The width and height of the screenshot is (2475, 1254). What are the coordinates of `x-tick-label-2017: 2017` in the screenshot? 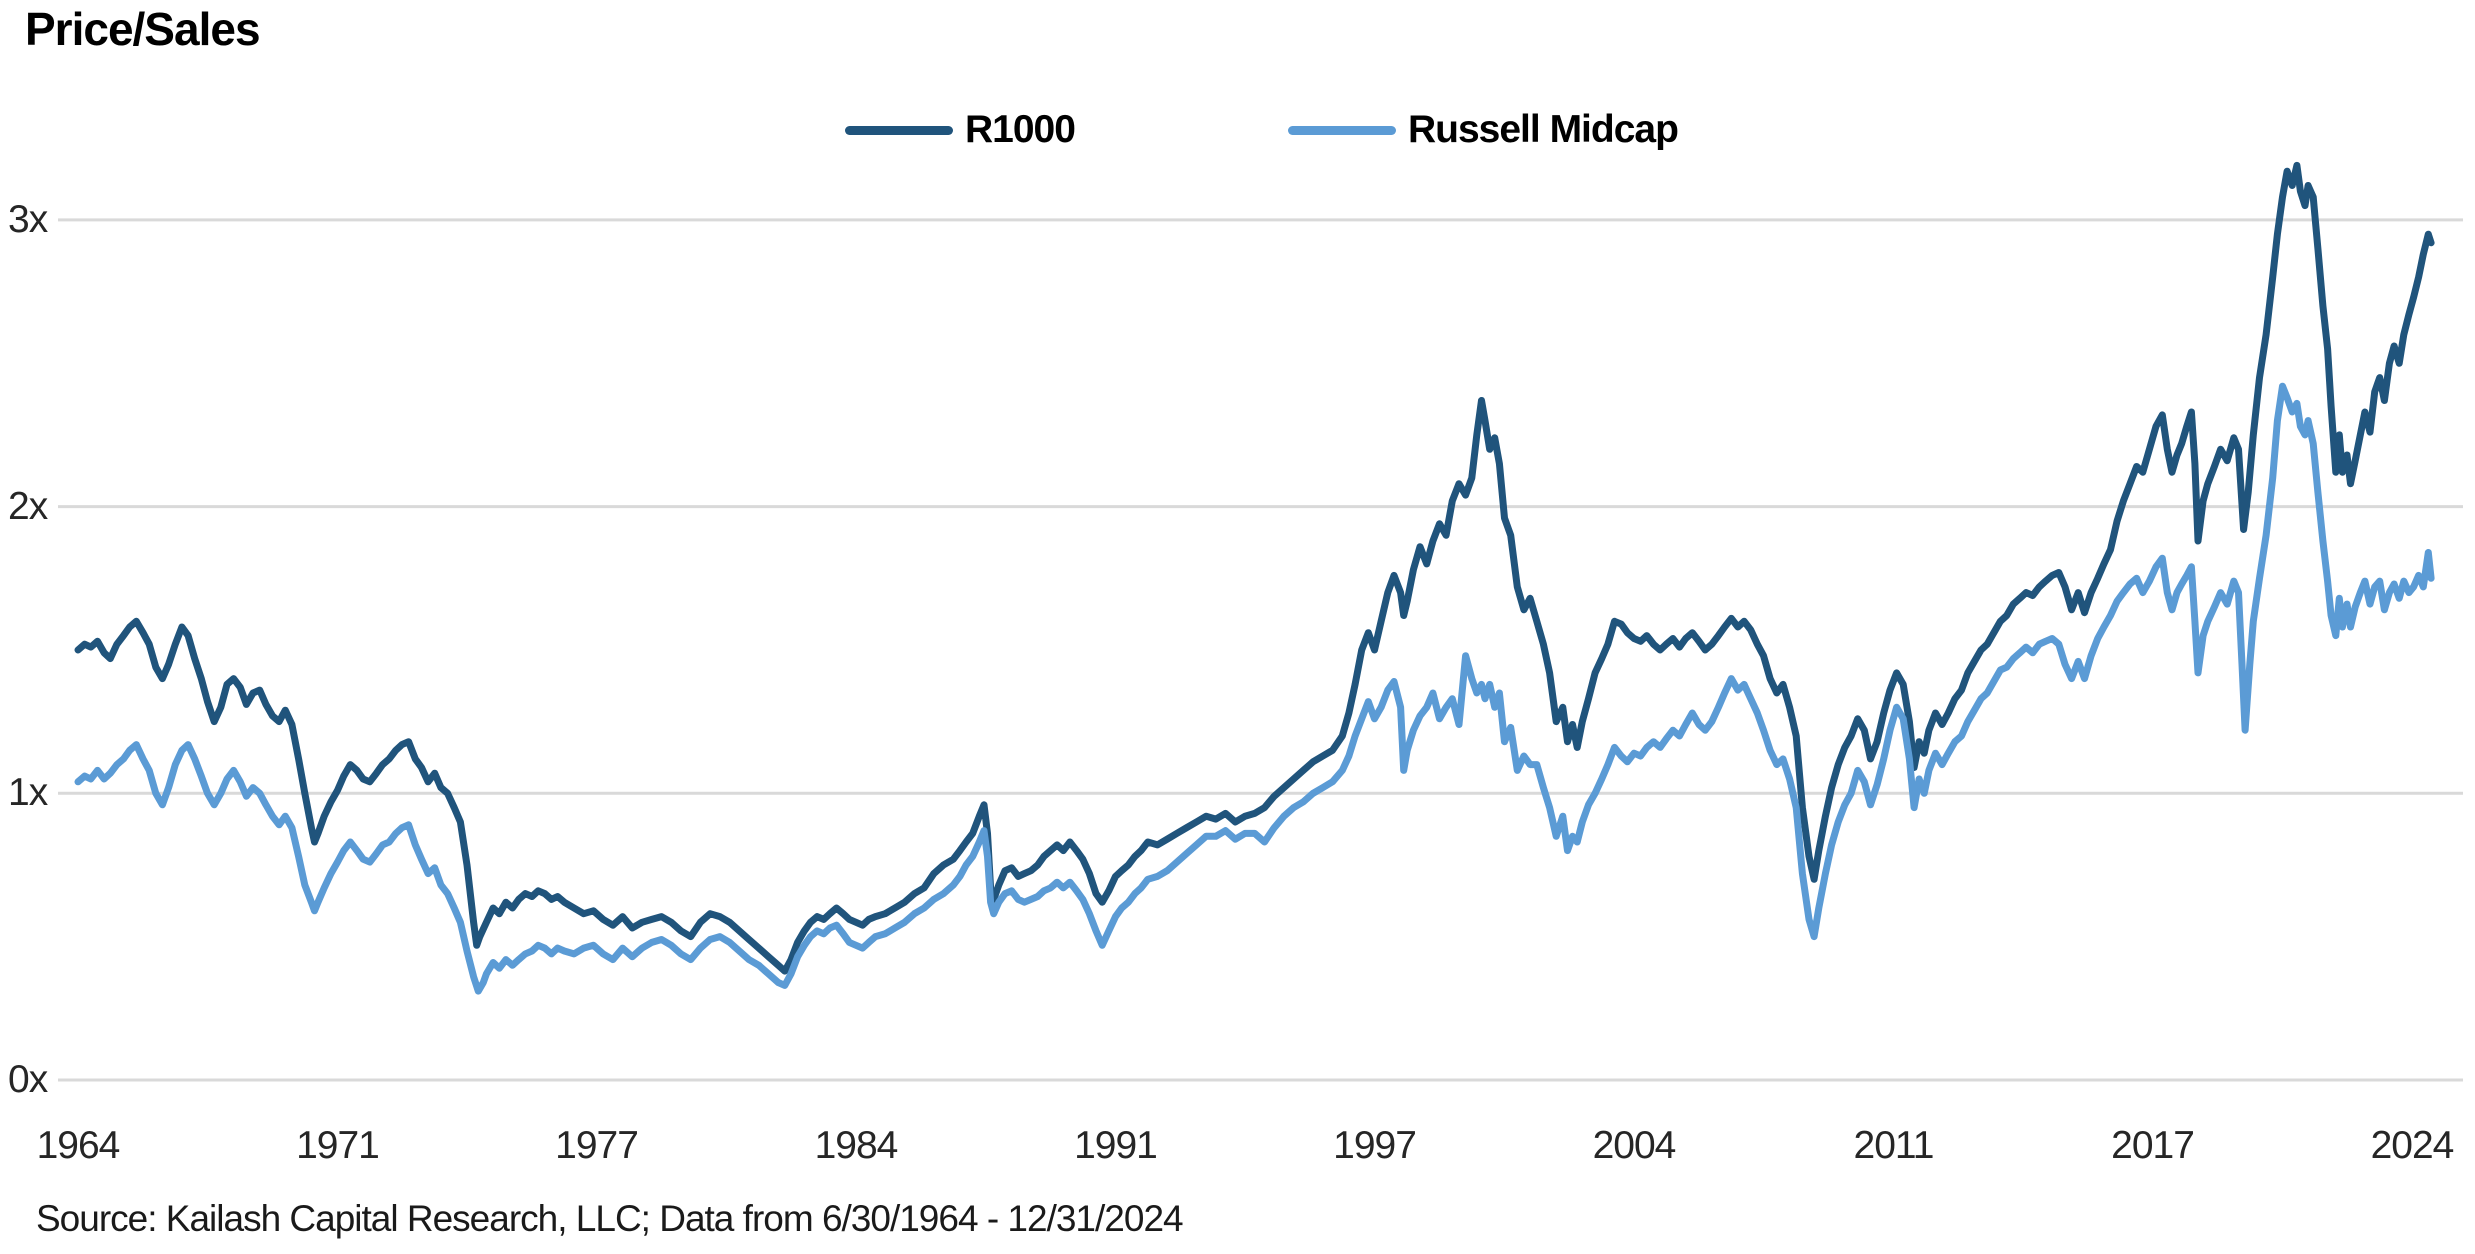 It's located at (2153, 1145).